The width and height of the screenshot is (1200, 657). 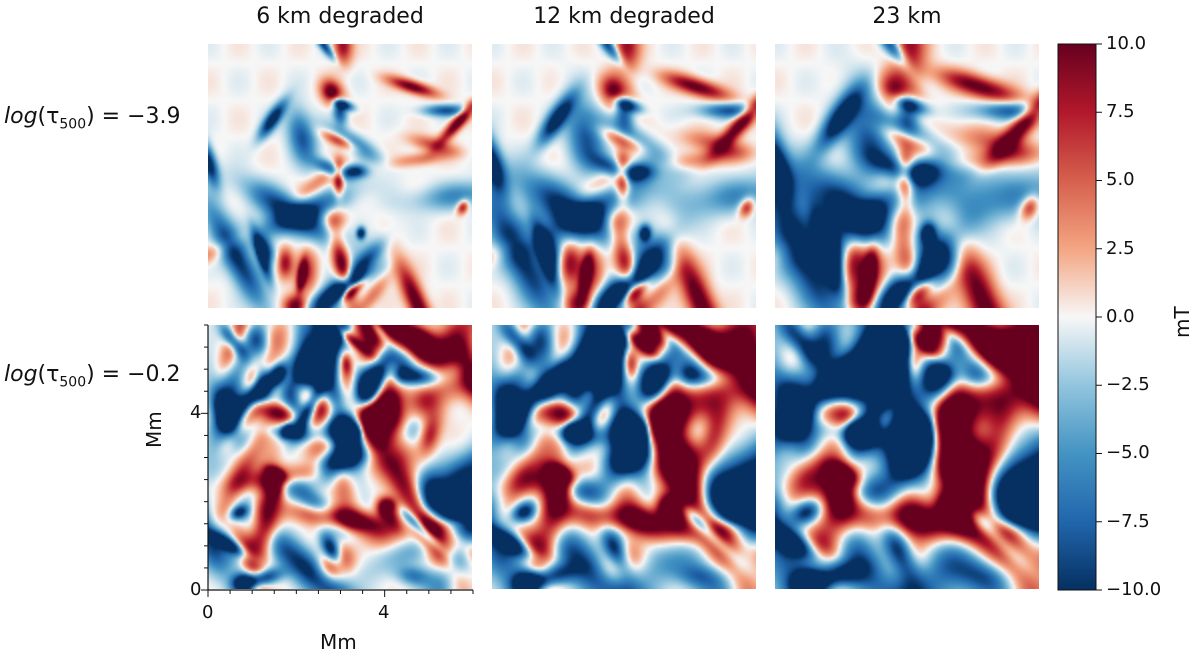 I want to click on colorbar-ticks, so click(x=1099, y=317).